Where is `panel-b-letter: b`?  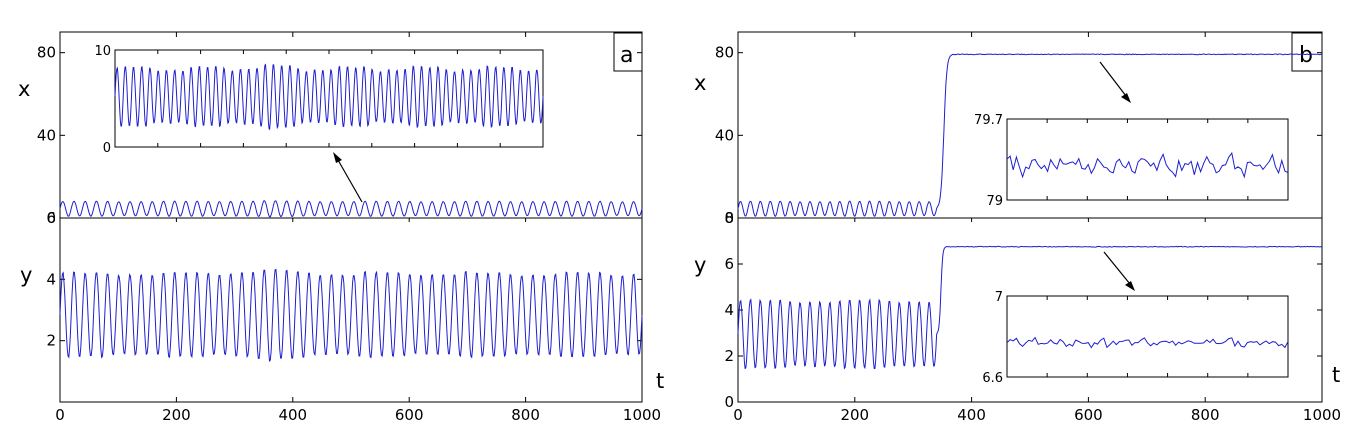
panel-b-letter: b is located at coordinates (1306, 55).